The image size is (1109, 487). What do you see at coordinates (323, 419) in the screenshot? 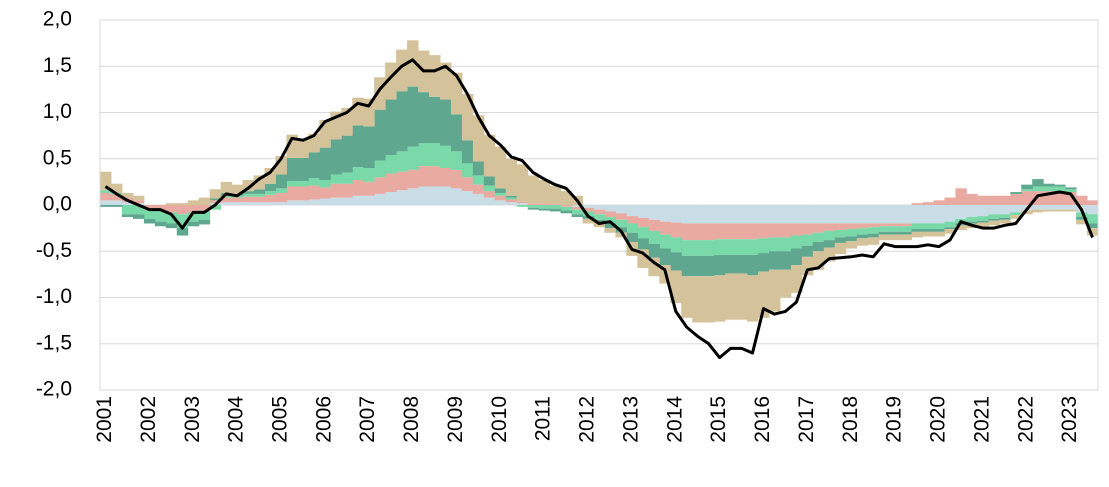
I see `x-tick-label: 2006` at bounding box center [323, 419].